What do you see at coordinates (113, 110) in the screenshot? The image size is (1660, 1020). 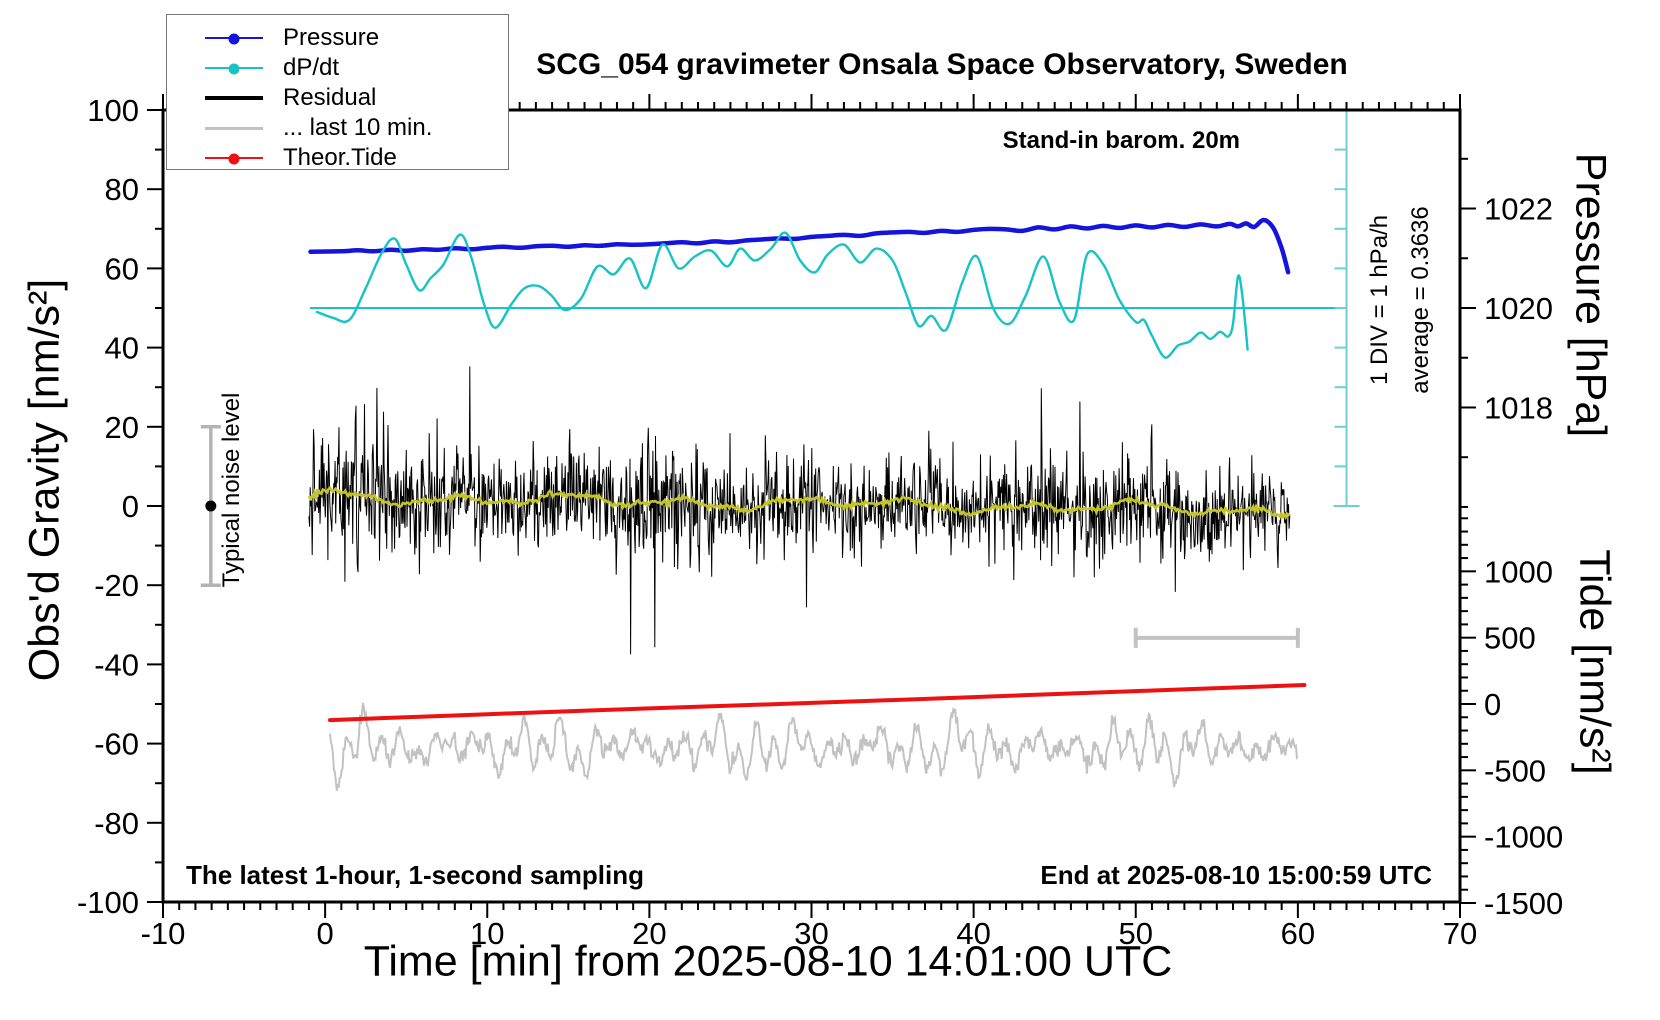 I see `y-left-tick-label: 100` at bounding box center [113, 110].